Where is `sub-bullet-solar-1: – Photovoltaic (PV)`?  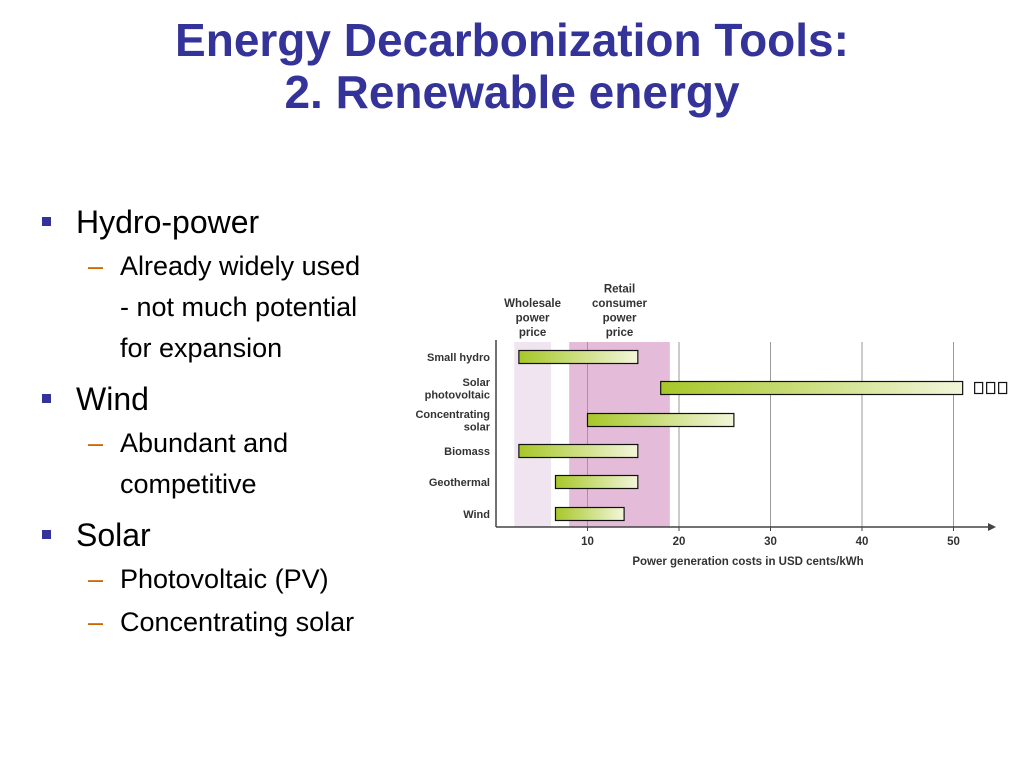
sub-bullet-solar-1: – Photovoltaic (PV) is located at coordinates (233, 579).